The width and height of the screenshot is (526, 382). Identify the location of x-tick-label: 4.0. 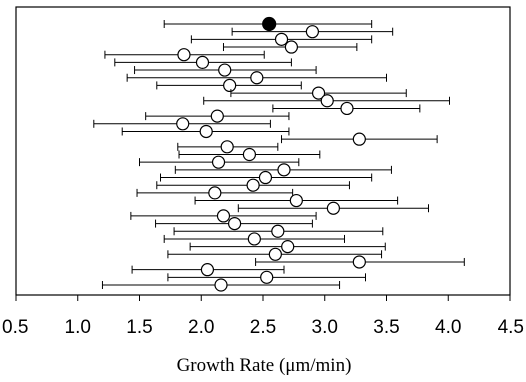
(448, 327).